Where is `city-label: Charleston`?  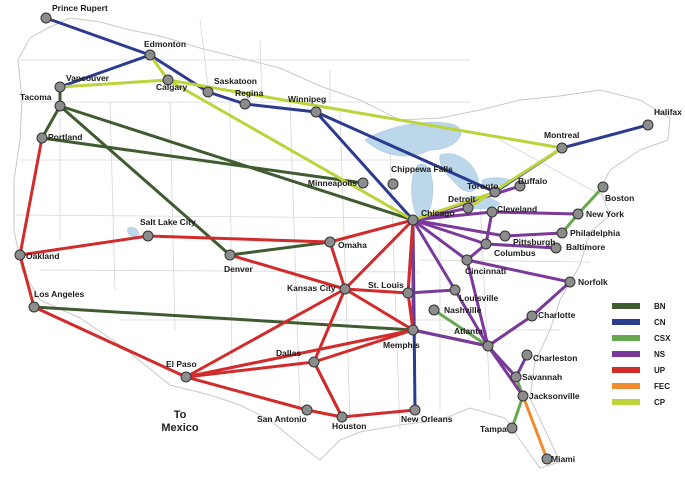
city-label: Charleston is located at coordinates (555, 358).